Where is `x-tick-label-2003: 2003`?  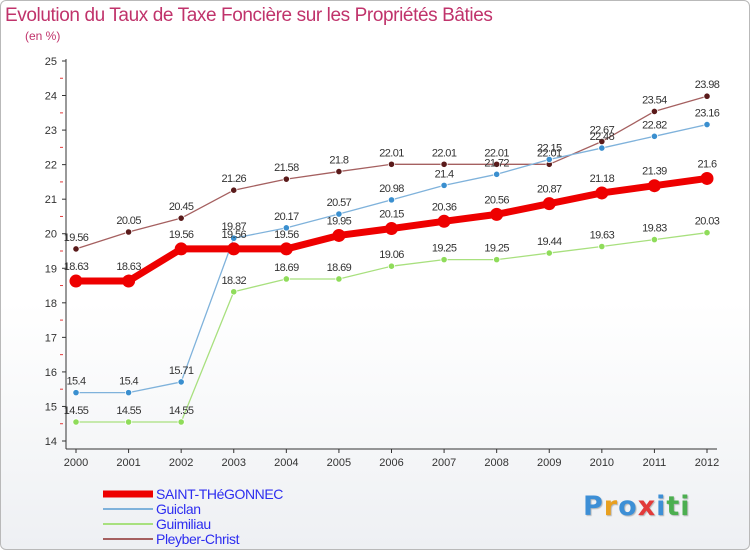 x-tick-label-2003: 2003 is located at coordinates (234, 463).